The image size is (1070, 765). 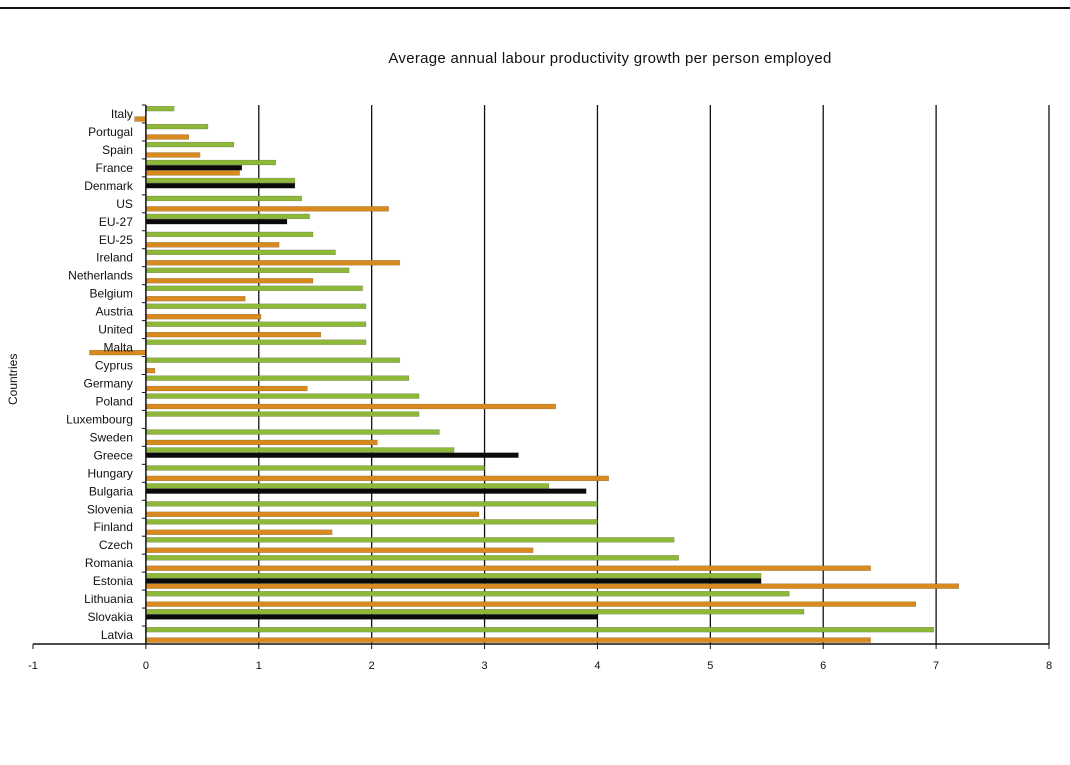 What do you see at coordinates (114, 366) in the screenshot?
I see `category-label: Cyprus` at bounding box center [114, 366].